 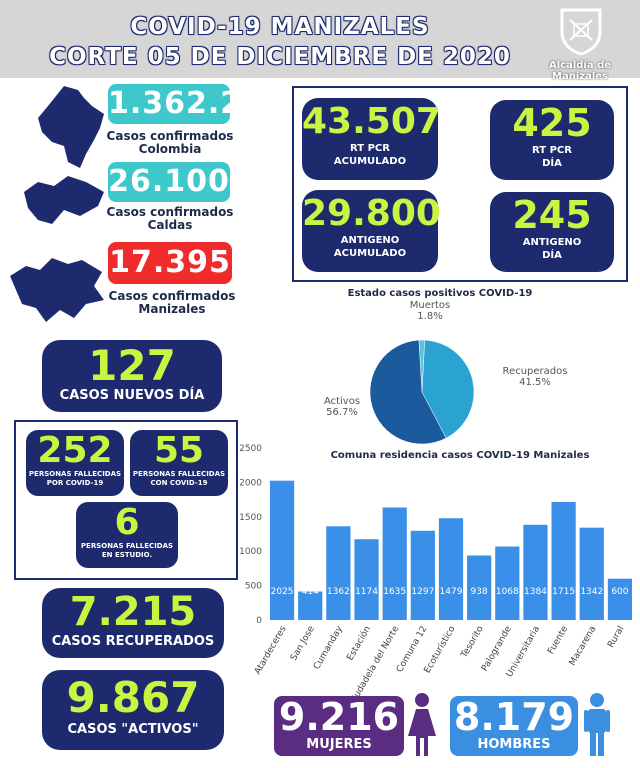 I want to click on manizales-confirmed-label: Casos confirmados Manizales, so click(x=172, y=303).